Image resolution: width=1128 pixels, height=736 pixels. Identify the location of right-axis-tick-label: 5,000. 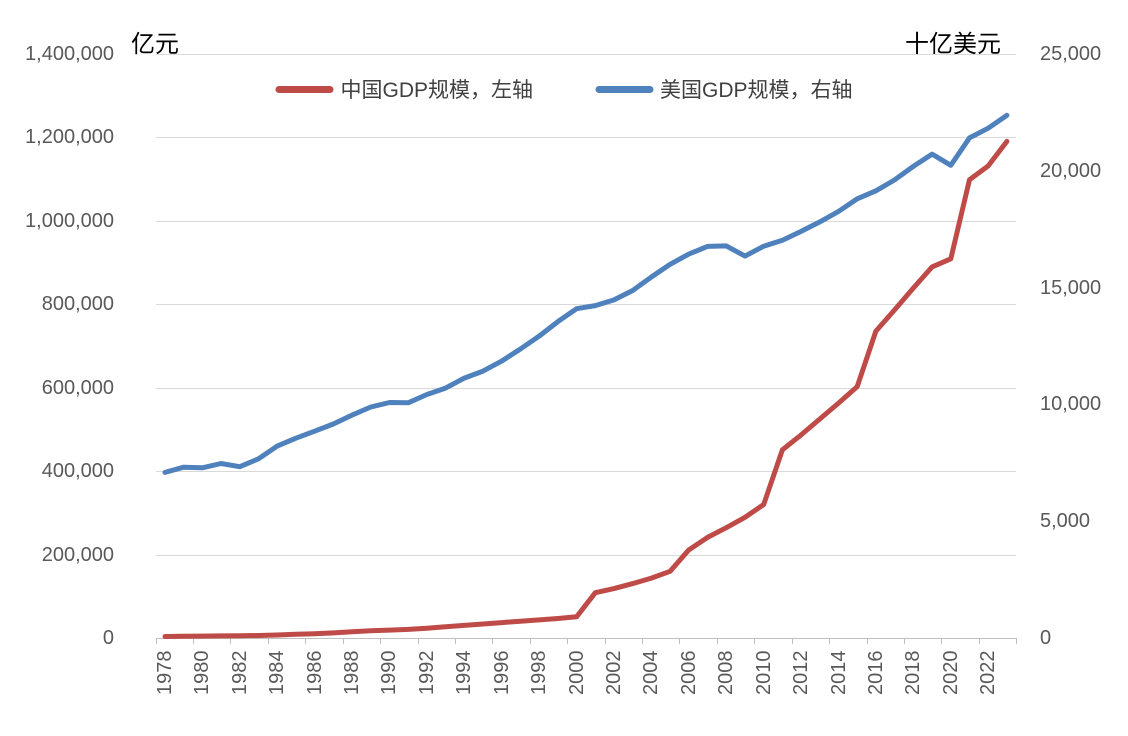
(1065, 521).